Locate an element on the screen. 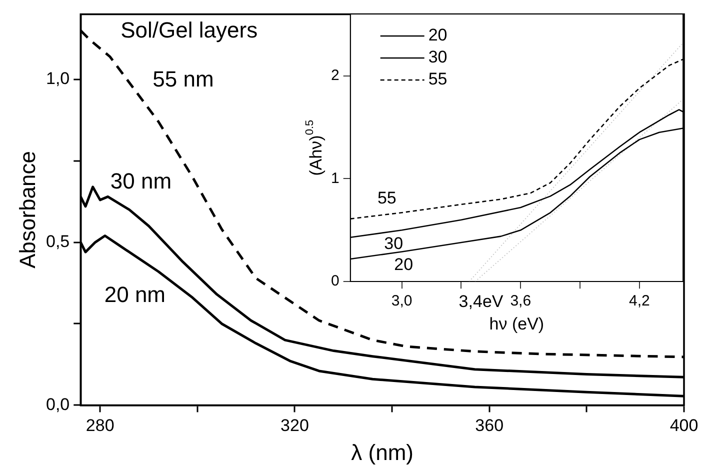  legend-label: 55 is located at coordinates (438, 79).